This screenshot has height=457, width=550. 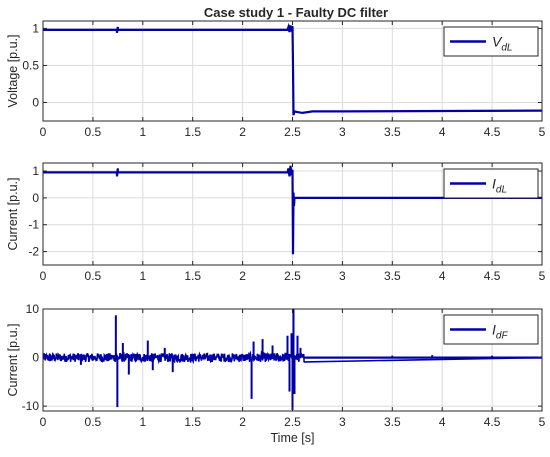 I want to click on legend: IdF, so click(x=491, y=329).